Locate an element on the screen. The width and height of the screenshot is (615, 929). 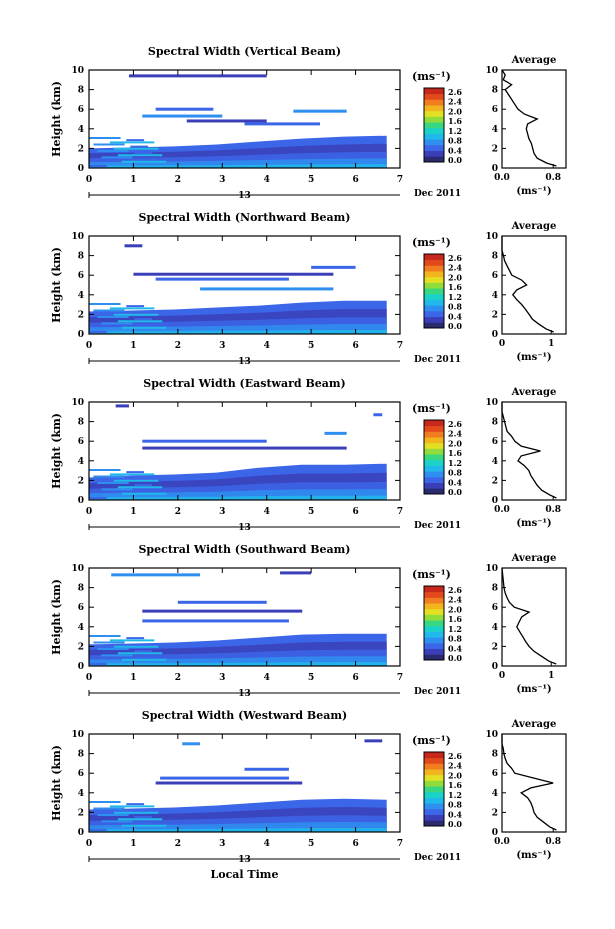
average-y-tick-label: 4 is located at coordinates (495, 462).